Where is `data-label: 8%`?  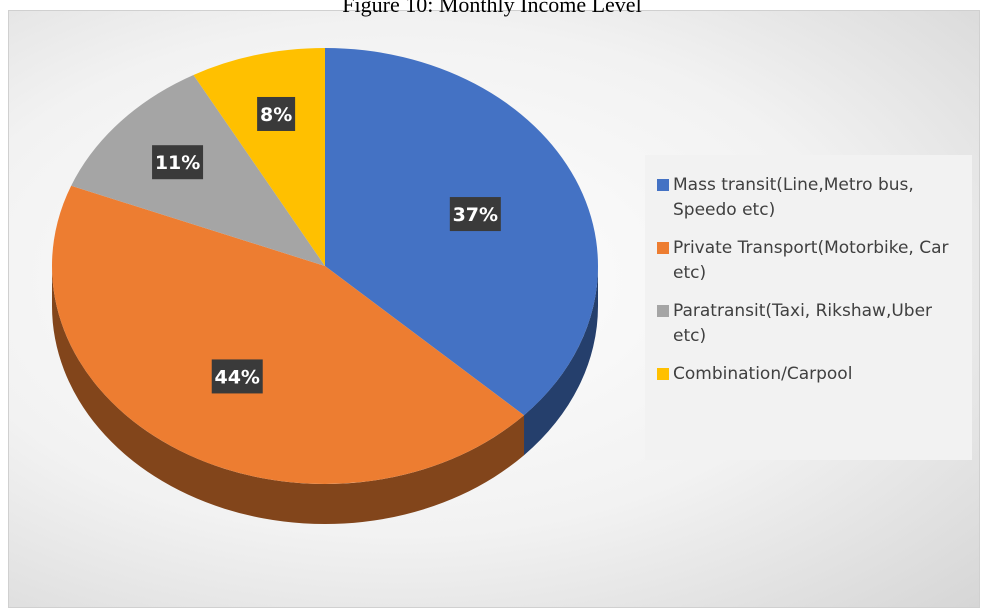
data-label: 8% is located at coordinates (276, 115).